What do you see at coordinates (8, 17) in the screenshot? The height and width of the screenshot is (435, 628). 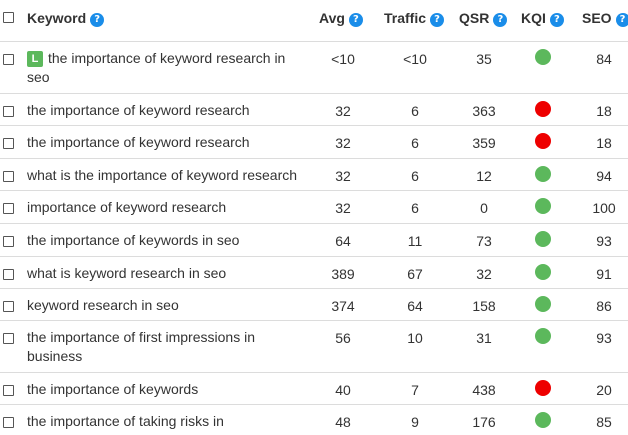 I see `select-all-checkbox` at bounding box center [8, 17].